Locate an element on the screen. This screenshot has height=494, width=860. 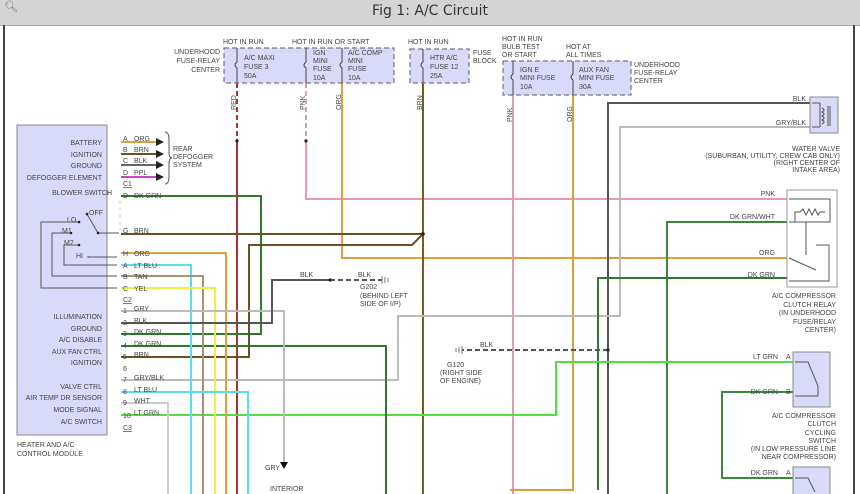
relay-symbol is located at coordinates (809, 240).